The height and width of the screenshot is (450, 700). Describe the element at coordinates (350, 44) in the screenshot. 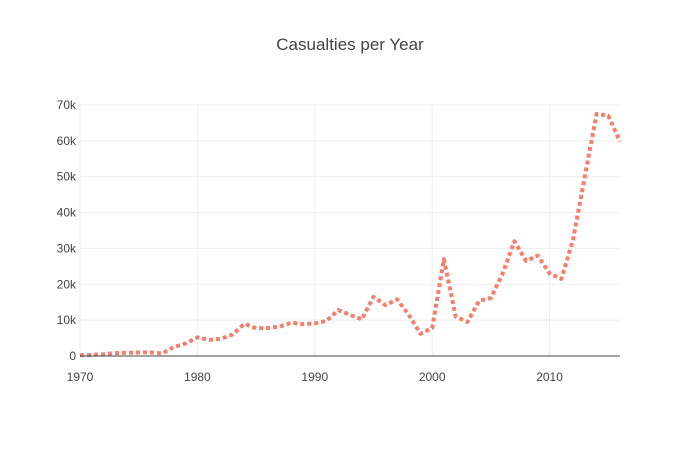

I see `chart-title: Casualties per Year` at that location.